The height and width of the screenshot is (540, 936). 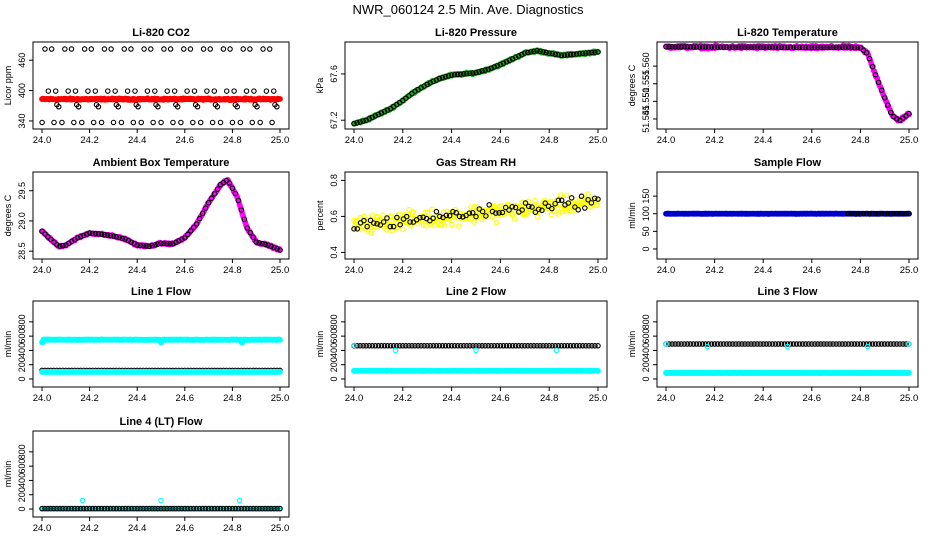 I want to click on series-line-2-bypass, so click(x=476, y=370).